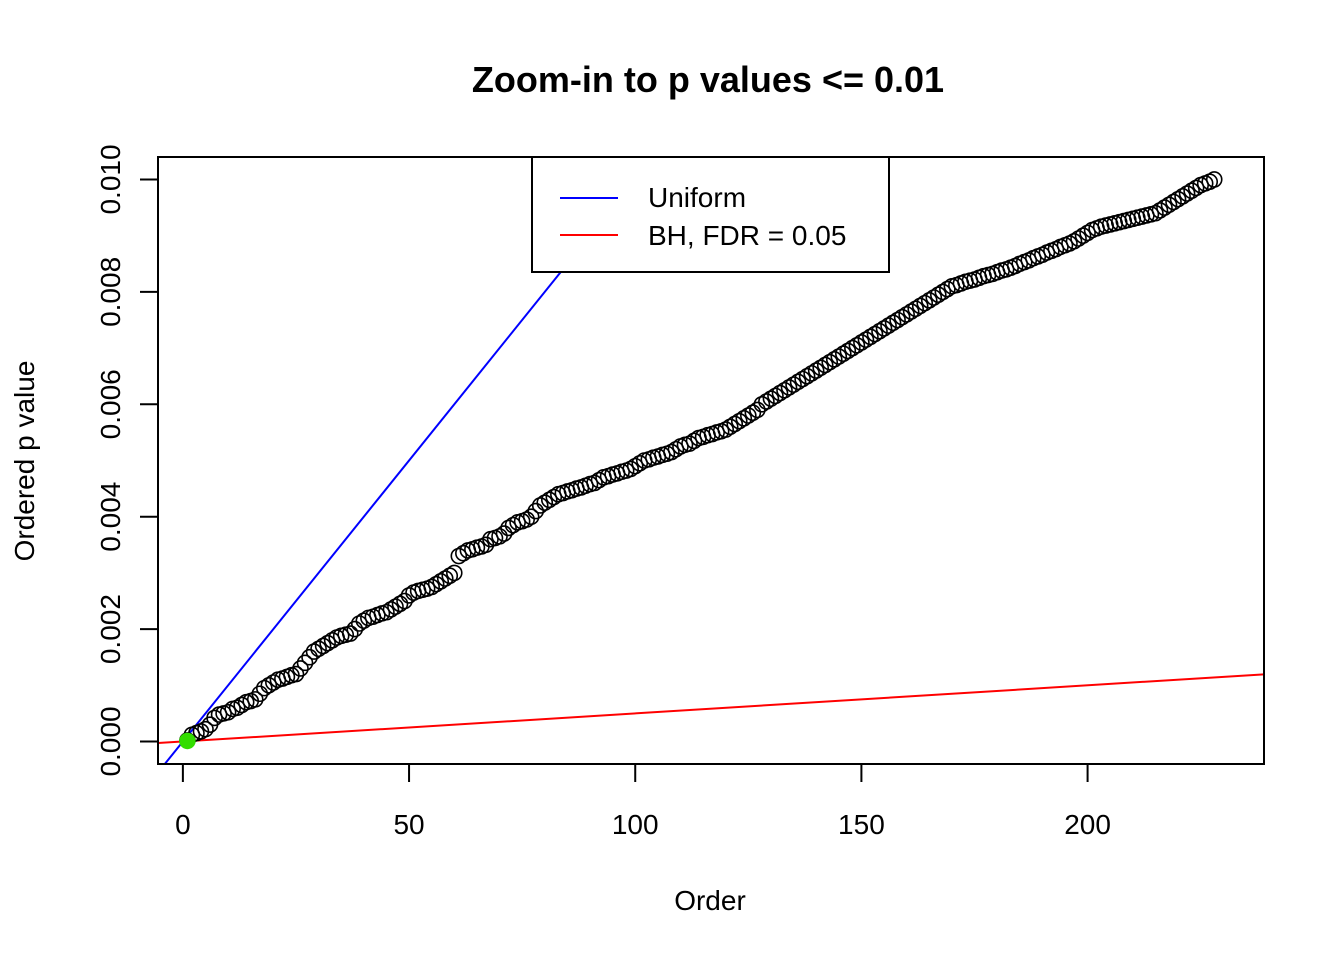 This screenshot has width=1344, height=960. I want to click on x-tick-label: 0, so click(183, 824).